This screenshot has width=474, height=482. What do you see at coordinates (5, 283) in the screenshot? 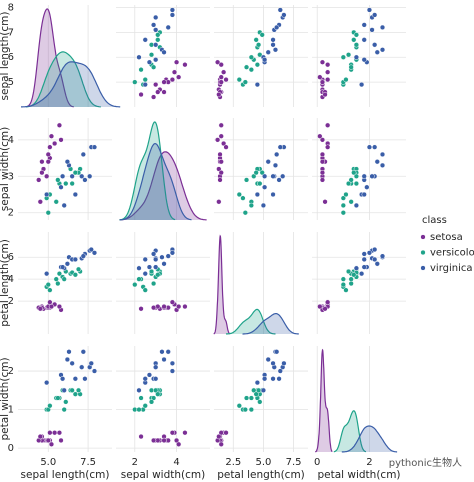
I see `y-axis-label: petal length(cm)` at bounding box center [5, 283].